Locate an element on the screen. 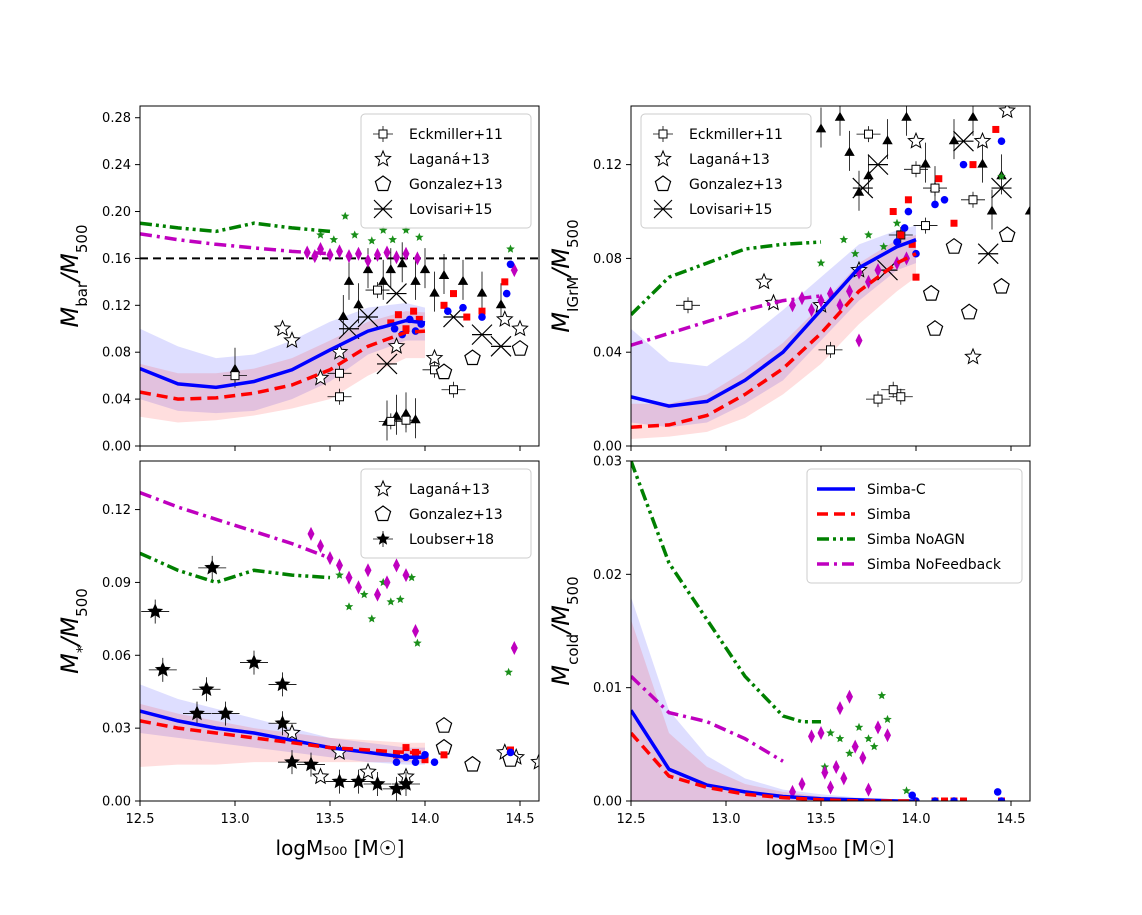 This screenshot has width=1142, height=915. legend-label: Simba NoAGN is located at coordinates (916, 540).